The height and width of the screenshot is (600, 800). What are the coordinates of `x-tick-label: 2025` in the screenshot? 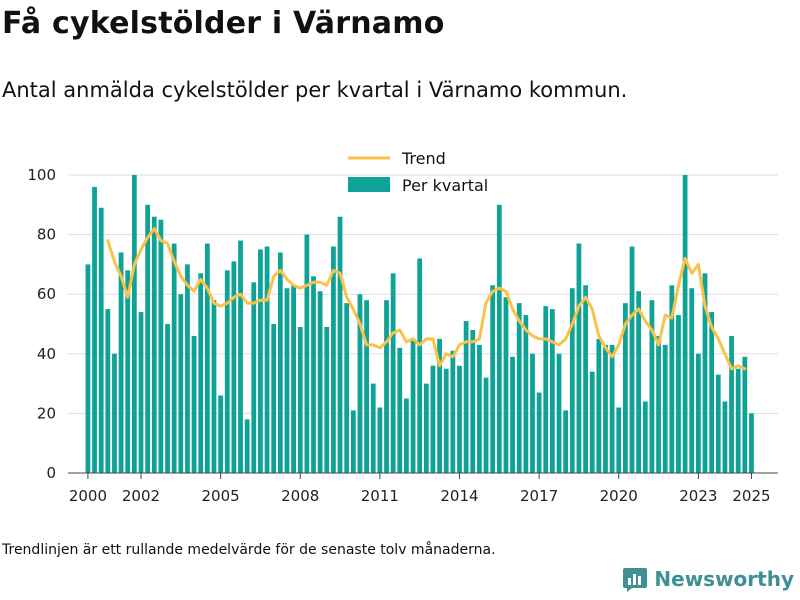 It's located at (751, 496).